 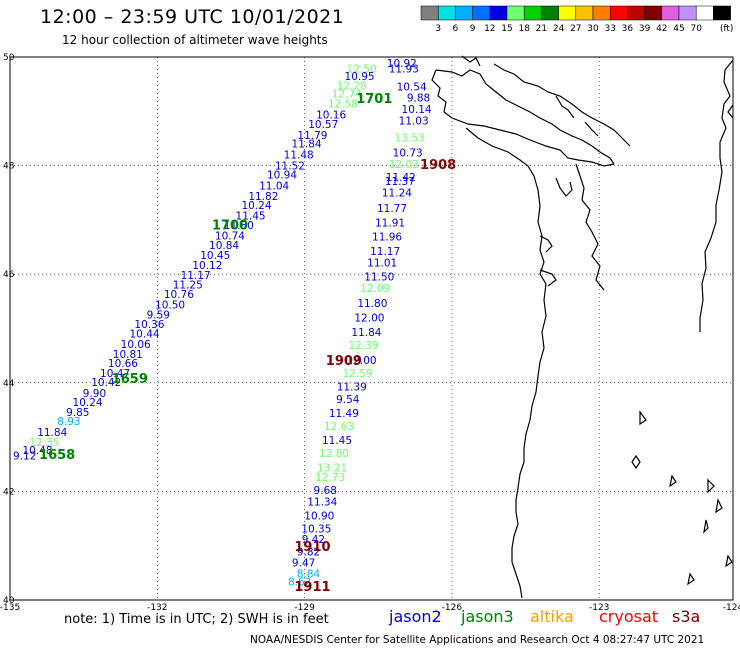 I want to click on wave-height-value: 11.96, so click(x=387, y=238).